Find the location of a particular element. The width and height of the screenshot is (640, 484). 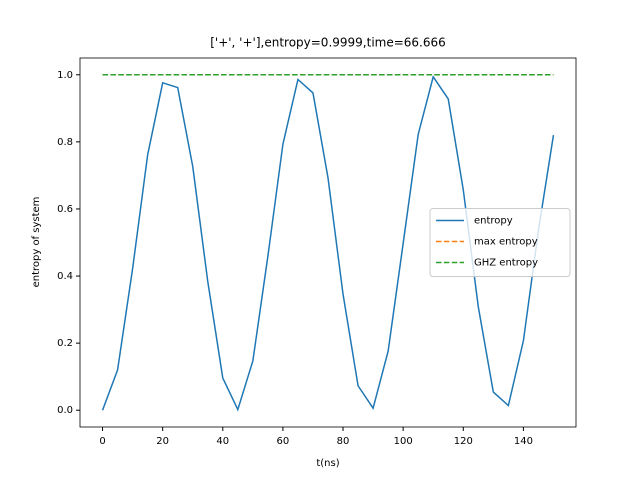

y-axis-label: entropy of system is located at coordinates (36, 242).